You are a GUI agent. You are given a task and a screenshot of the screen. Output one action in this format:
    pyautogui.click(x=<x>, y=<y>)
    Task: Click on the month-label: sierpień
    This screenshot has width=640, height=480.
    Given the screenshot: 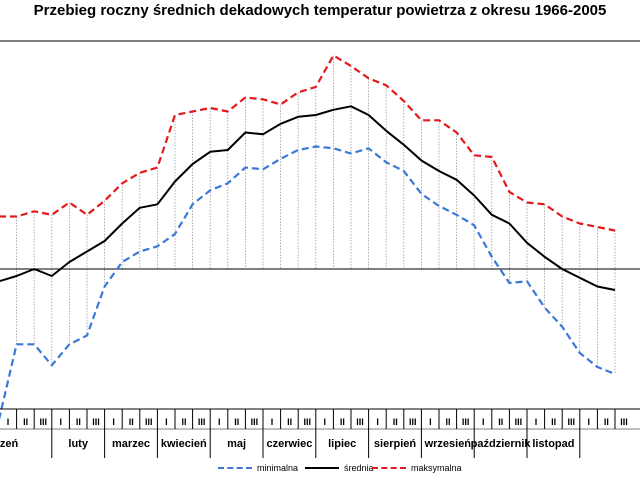 What is the action you would take?
    pyautogui.click(x=395, y=444)
    